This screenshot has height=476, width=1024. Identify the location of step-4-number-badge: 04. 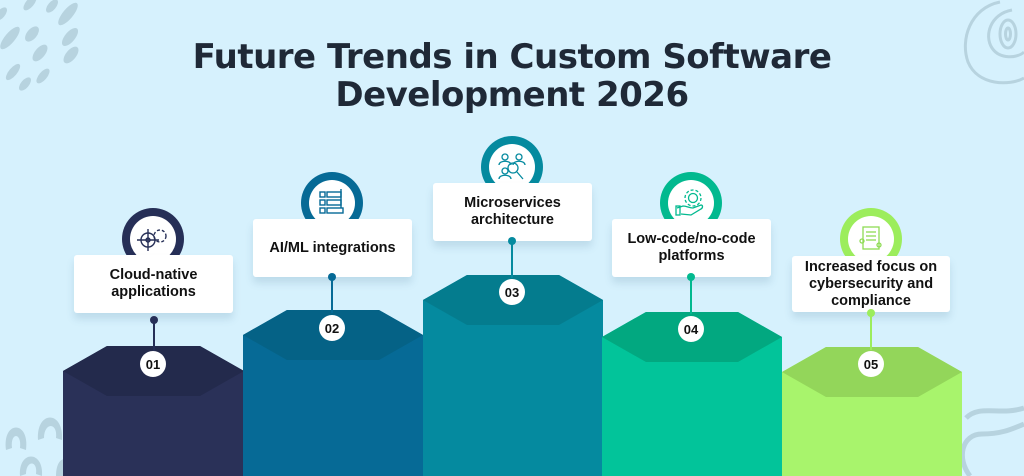
(691, 329).